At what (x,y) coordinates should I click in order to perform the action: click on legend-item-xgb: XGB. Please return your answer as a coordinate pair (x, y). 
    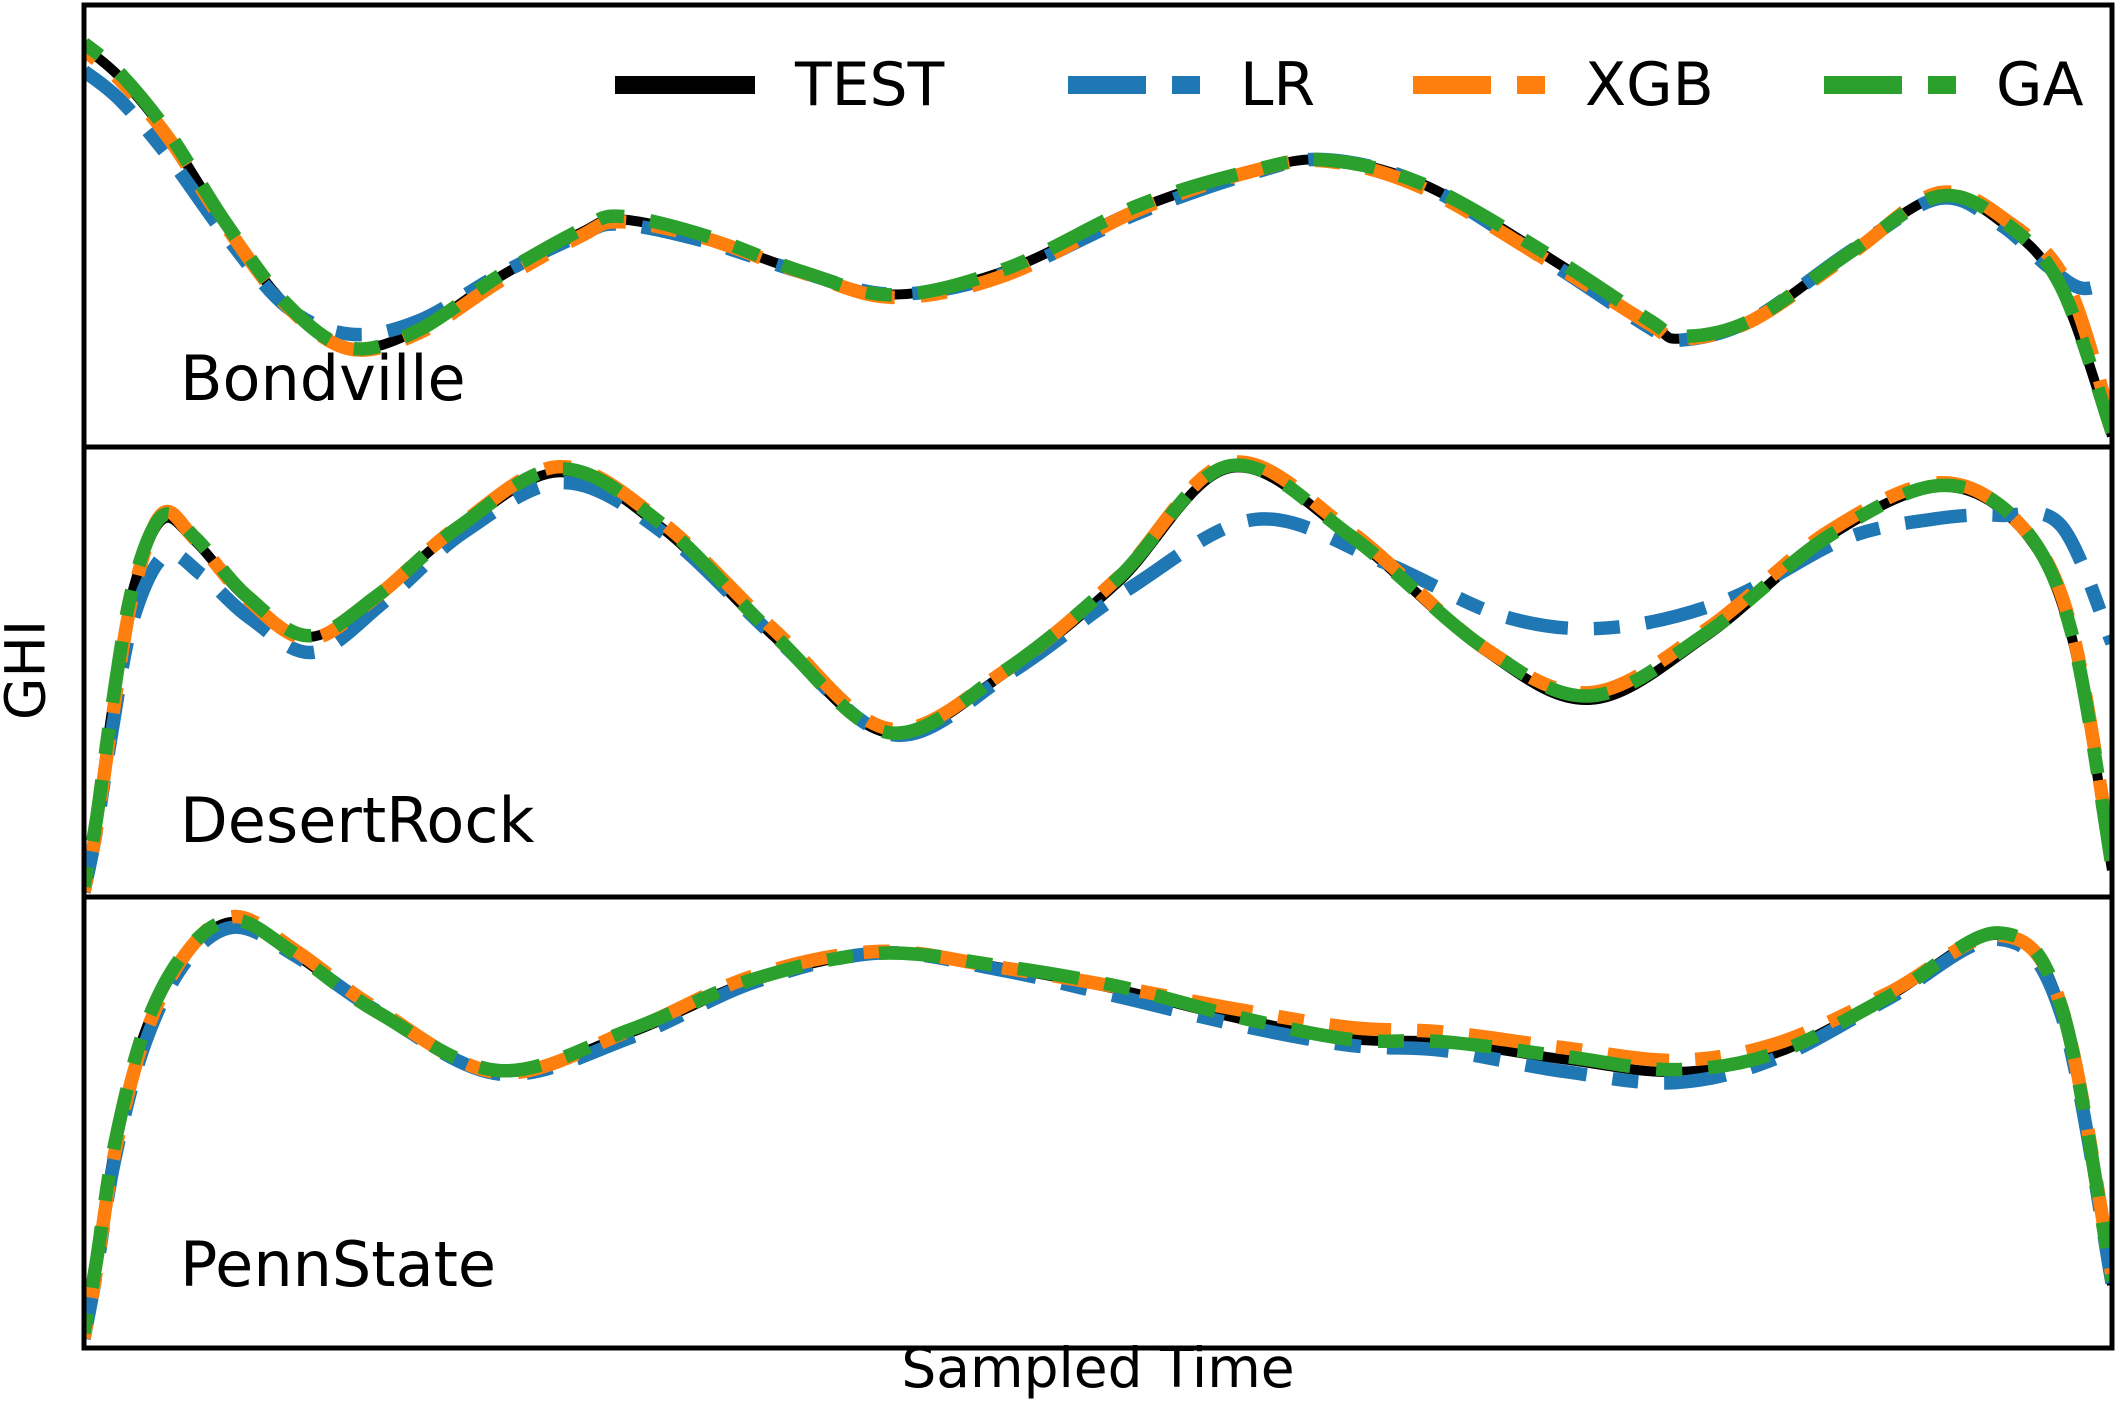
    Looking at the image, I should click on (1563, 85).